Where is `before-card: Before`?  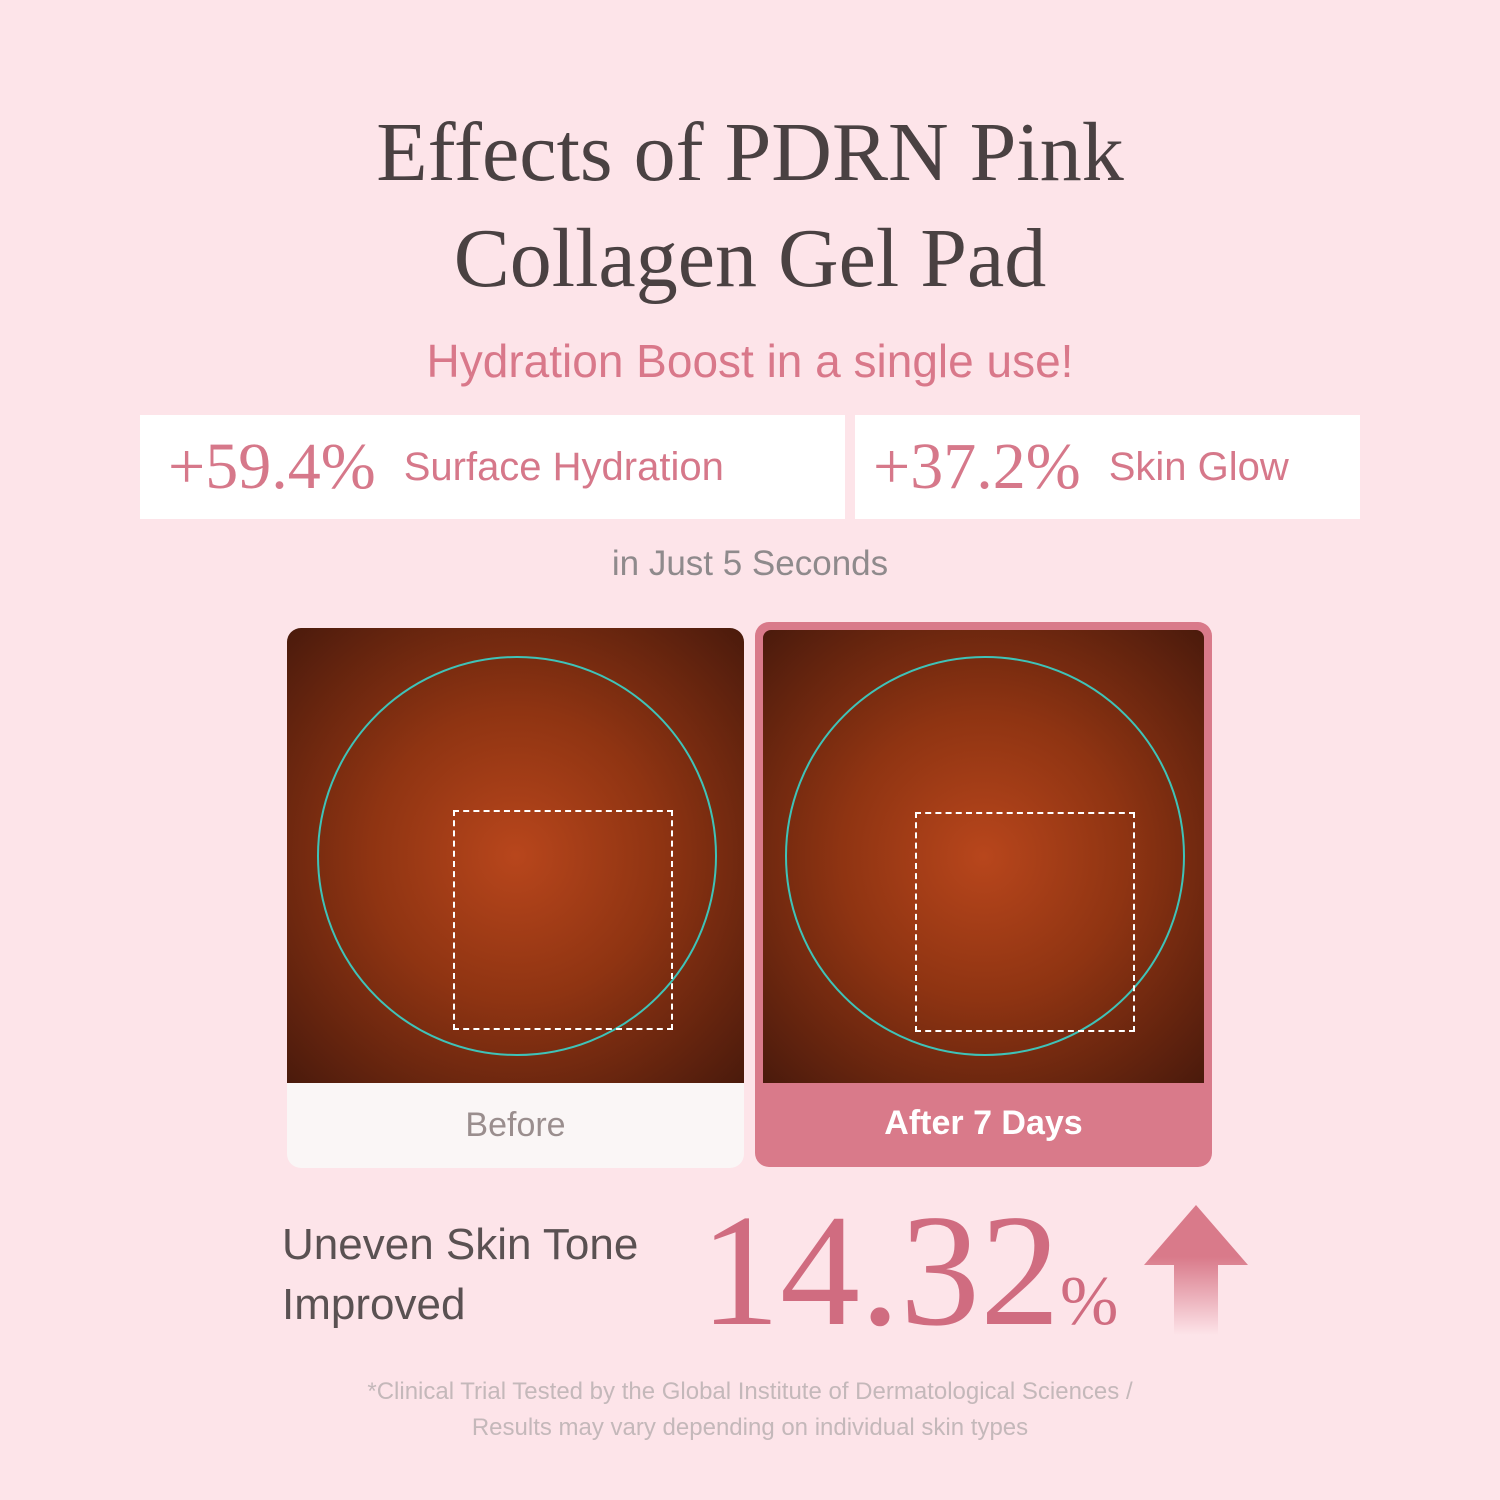 before-card: Before is located at coordinates (515, 898).